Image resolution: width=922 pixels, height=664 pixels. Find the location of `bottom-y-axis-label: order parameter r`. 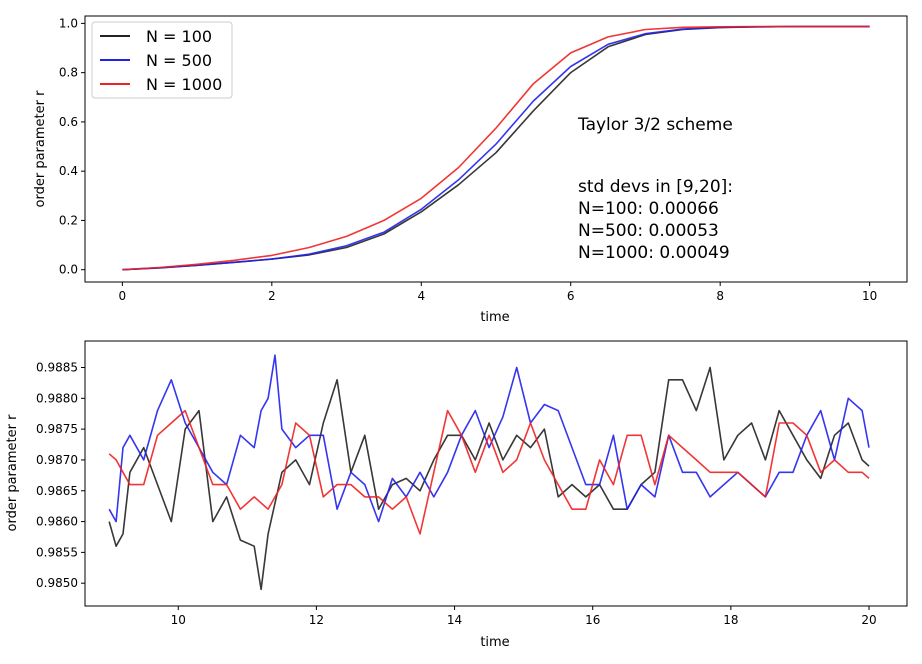

bottom-y-axis-label: order parameter r is located at coordinates (12, 473).